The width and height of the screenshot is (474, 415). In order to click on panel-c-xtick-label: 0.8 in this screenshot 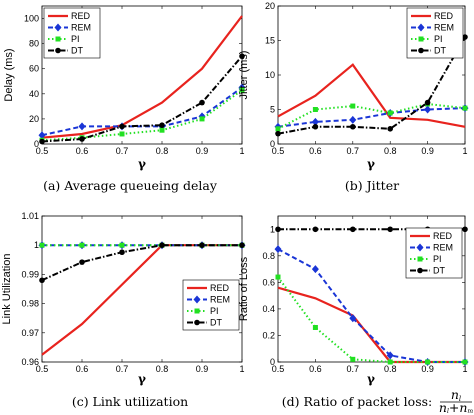, I will do `click(162, 369)`.